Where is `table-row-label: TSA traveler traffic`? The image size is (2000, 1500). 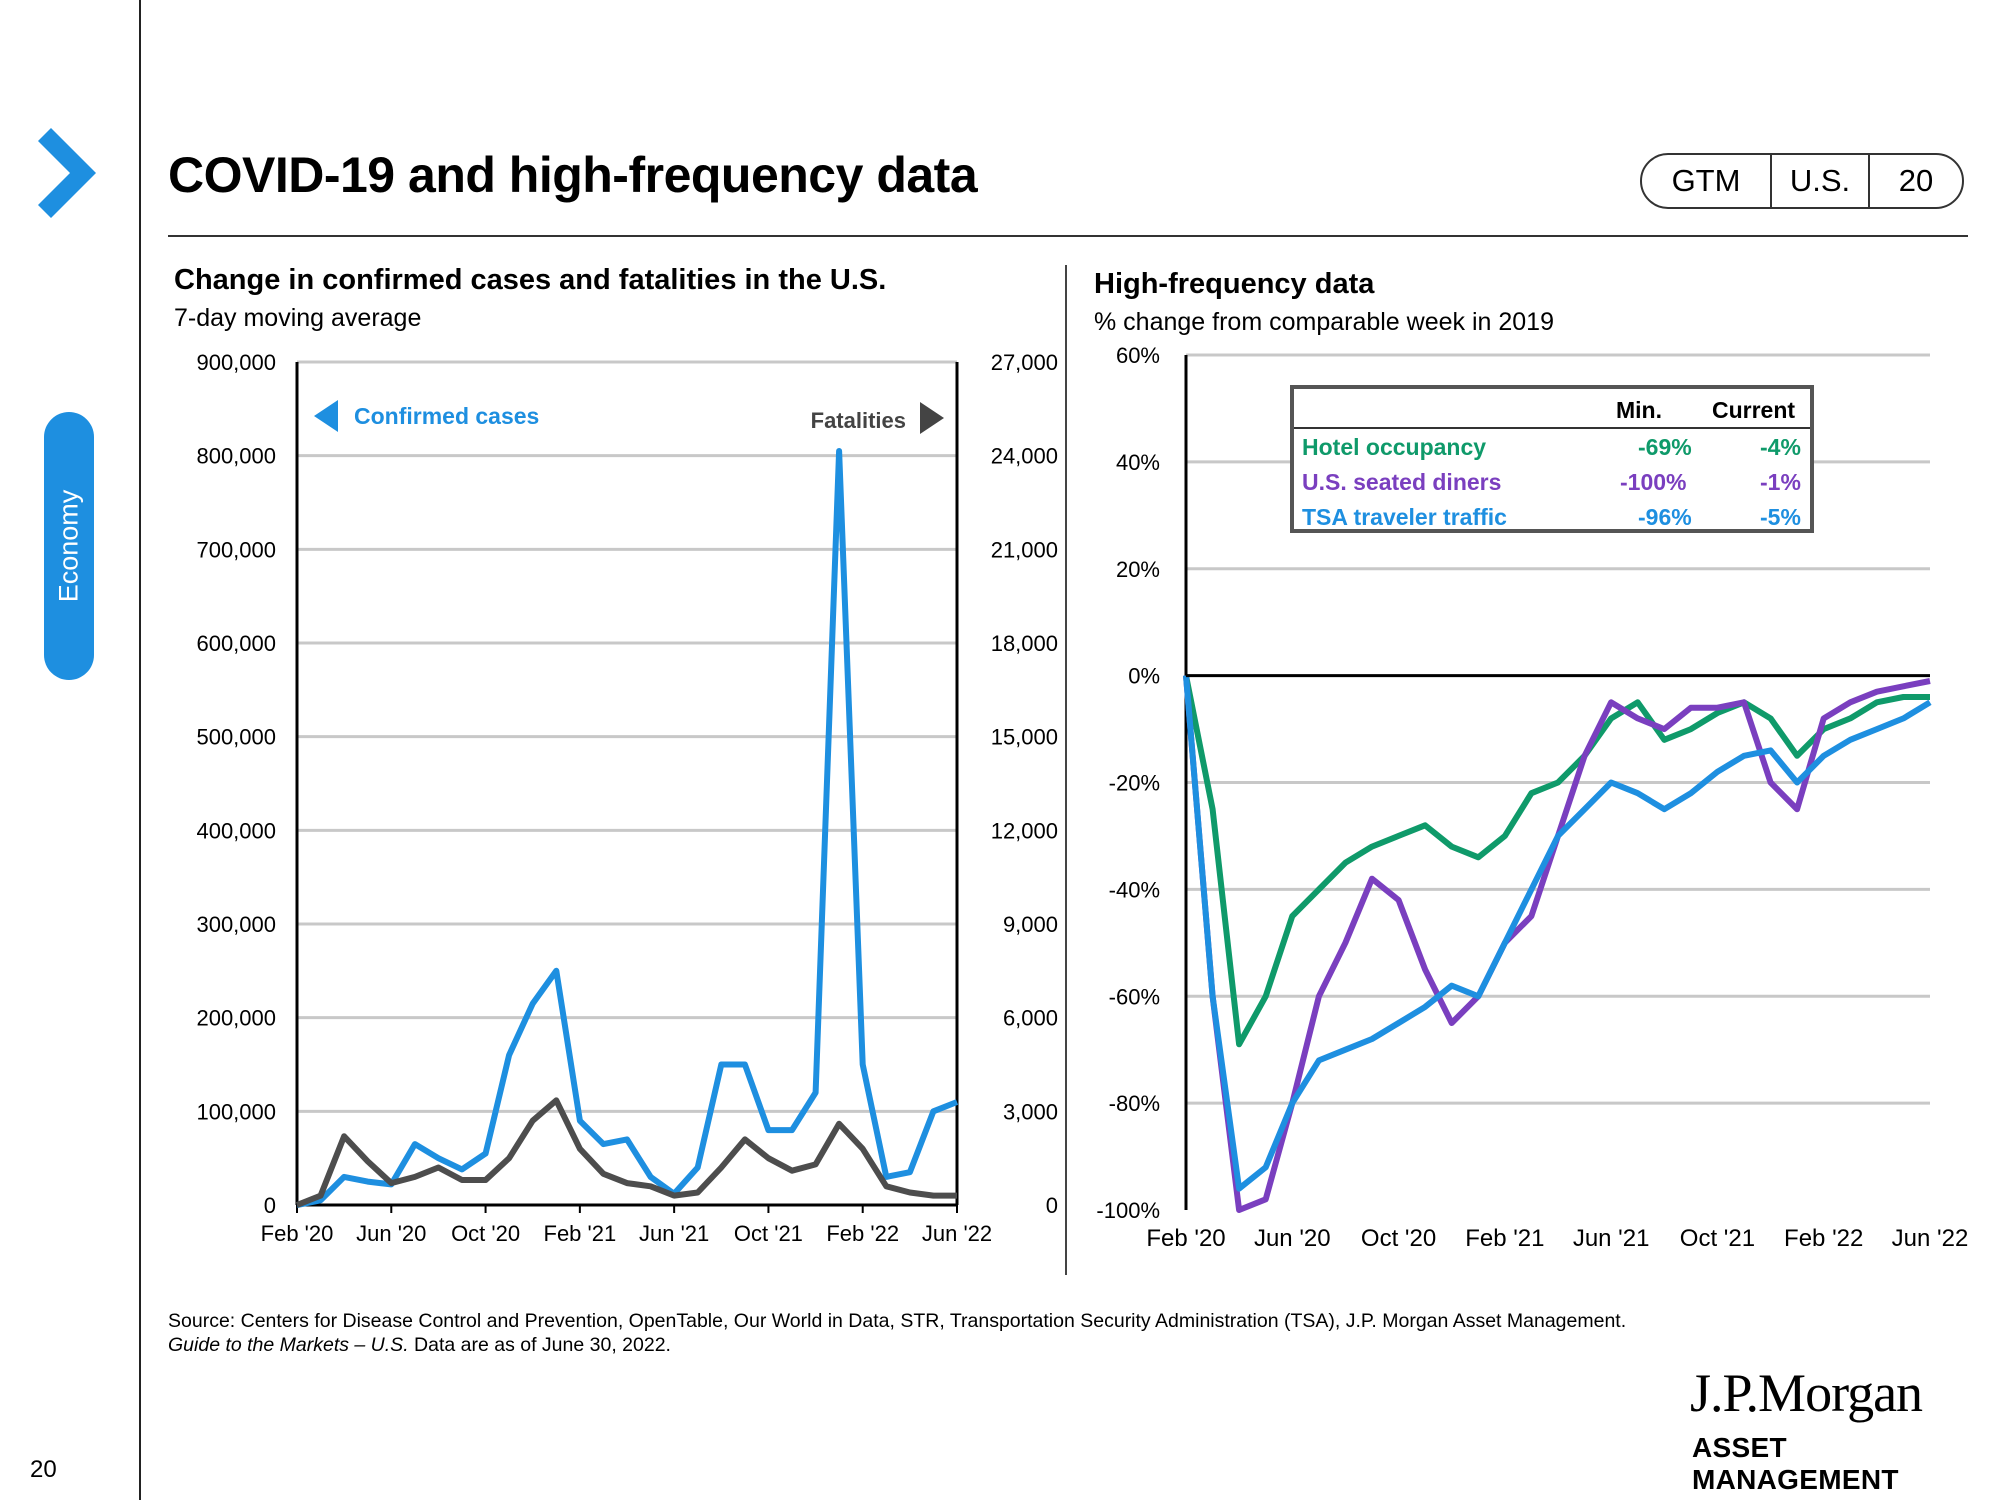
table-row-label: TSA traveler traffic is located at coordinates (1404, 517).